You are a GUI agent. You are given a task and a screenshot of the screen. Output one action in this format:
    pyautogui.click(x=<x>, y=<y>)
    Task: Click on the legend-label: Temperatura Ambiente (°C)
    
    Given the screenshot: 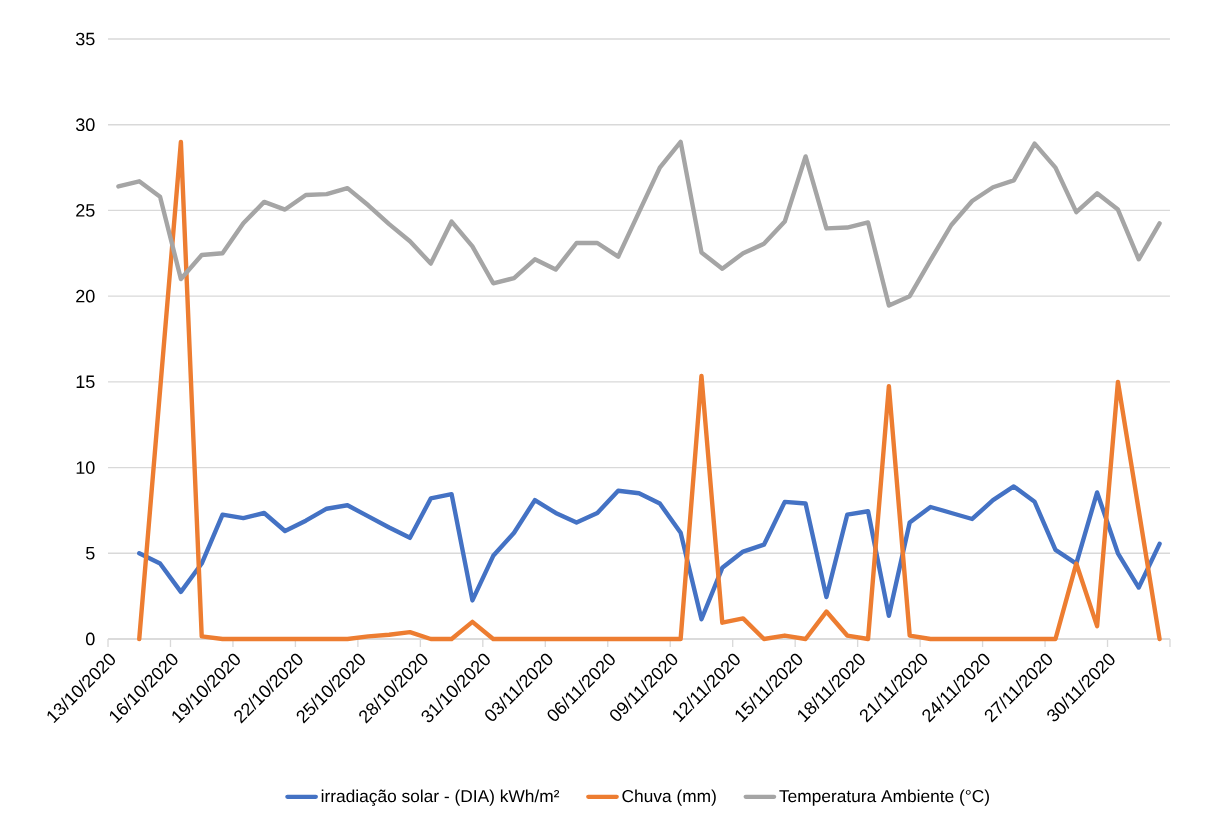 What is the action you would take?
    pyautogui.click(x=884, y=797)
    